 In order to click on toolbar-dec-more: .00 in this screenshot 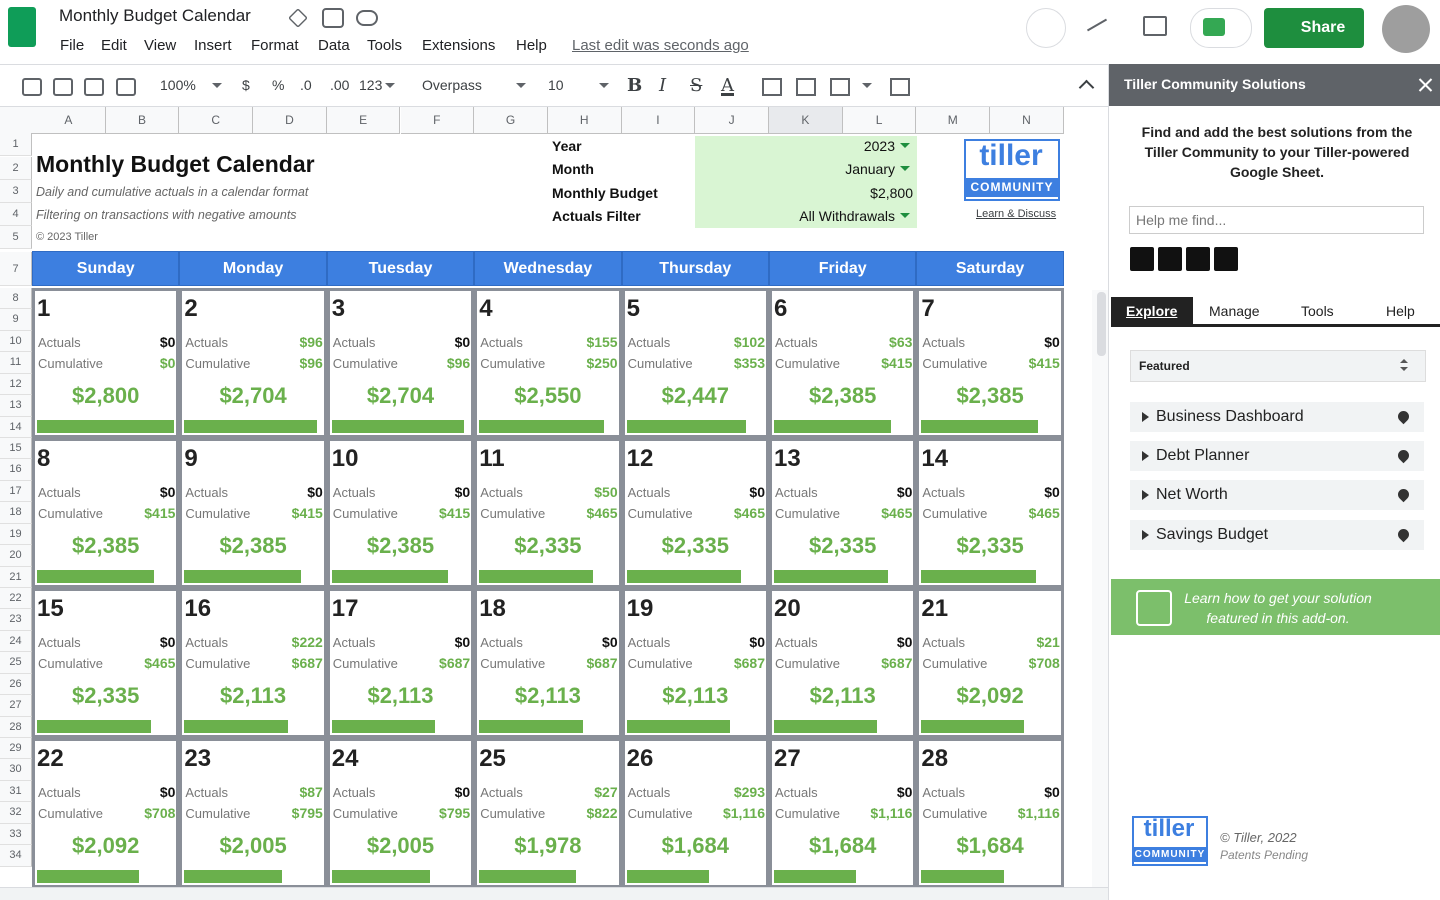, I will do `click(340, 85)`.